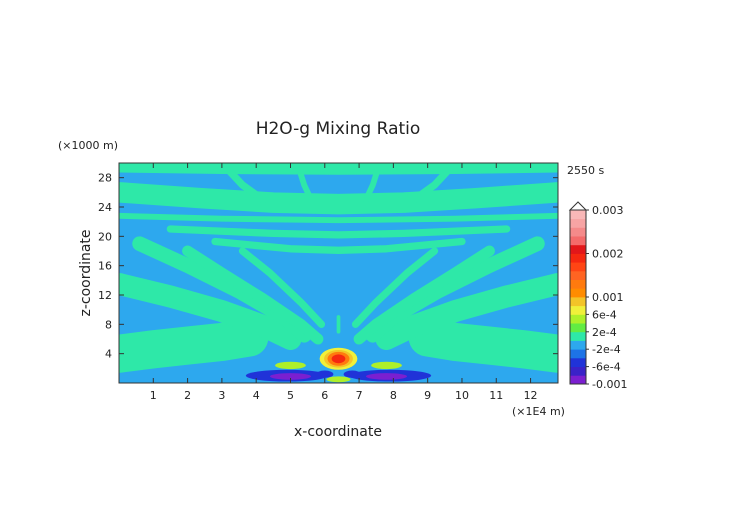 This screenshot has height=532, width=752. Describe the element at coordinates (108, 354) in the screenshot. I see `y-tick-label: 4` at that location.